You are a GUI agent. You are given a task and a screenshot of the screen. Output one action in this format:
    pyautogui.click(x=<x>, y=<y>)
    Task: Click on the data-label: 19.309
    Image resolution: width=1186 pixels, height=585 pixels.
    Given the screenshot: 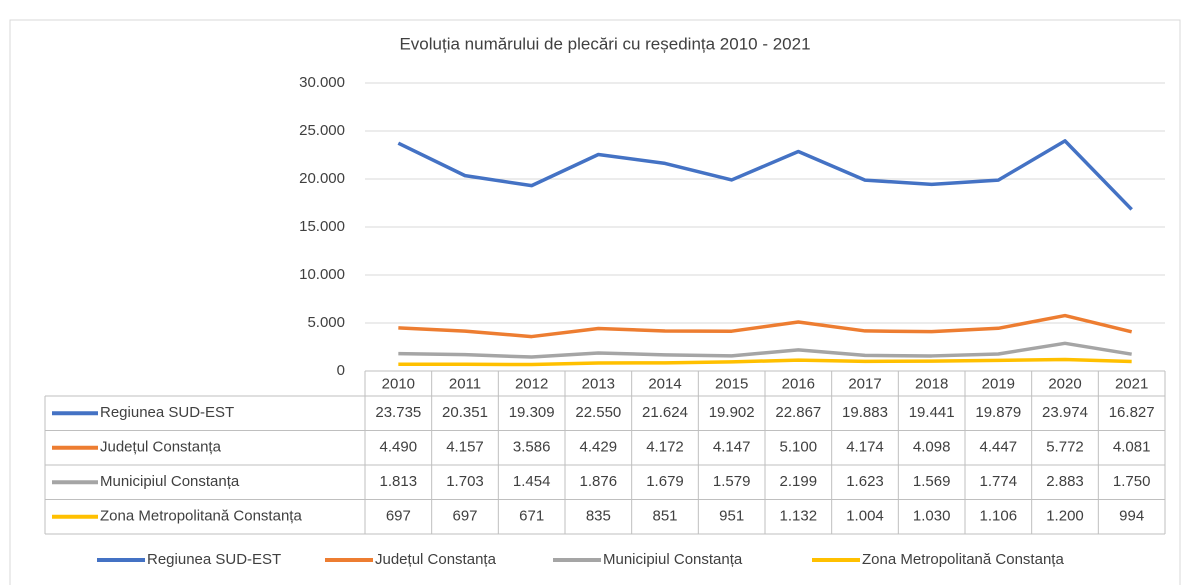 What is the action you would take?
    pyautogui.click(x=532, y=412)
    